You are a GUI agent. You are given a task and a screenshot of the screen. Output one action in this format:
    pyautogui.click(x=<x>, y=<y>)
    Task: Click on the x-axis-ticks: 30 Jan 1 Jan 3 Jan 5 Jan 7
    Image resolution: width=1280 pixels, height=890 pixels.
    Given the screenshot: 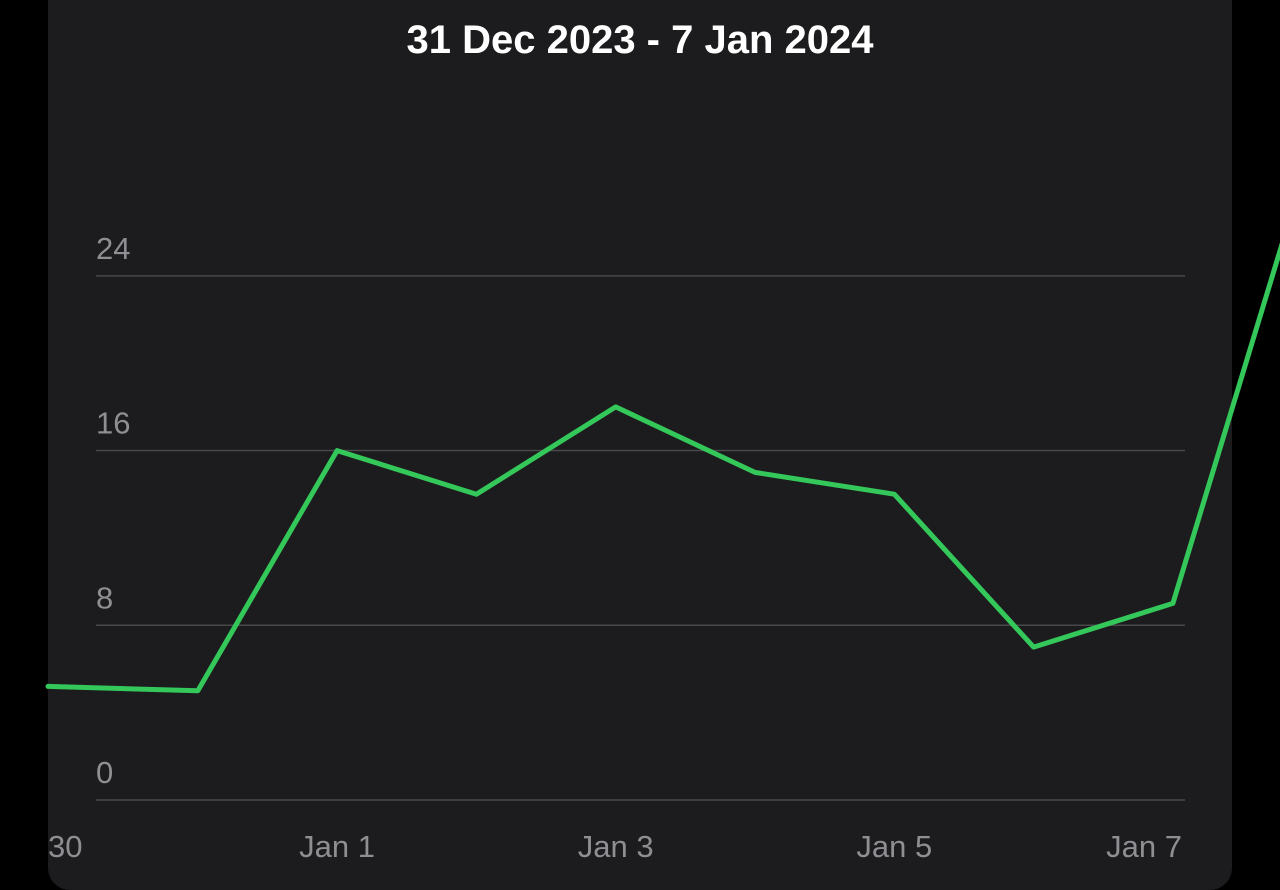 What is the action you would take?
    pyautogui.click(x=615, y=846)
    